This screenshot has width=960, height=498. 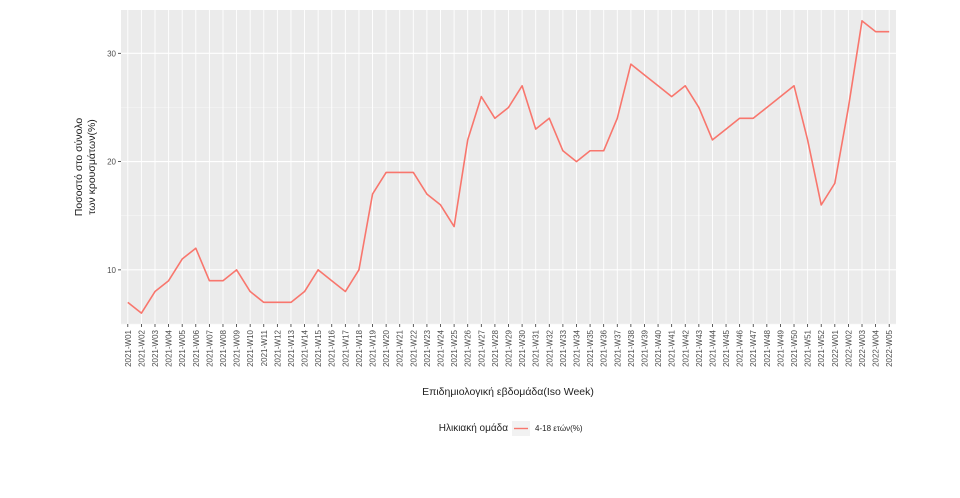 What do you see at coordinates (169, 347) in the screenshot?
I see `x-tick-label: 2021-W04` at bounding box center [169, 347].